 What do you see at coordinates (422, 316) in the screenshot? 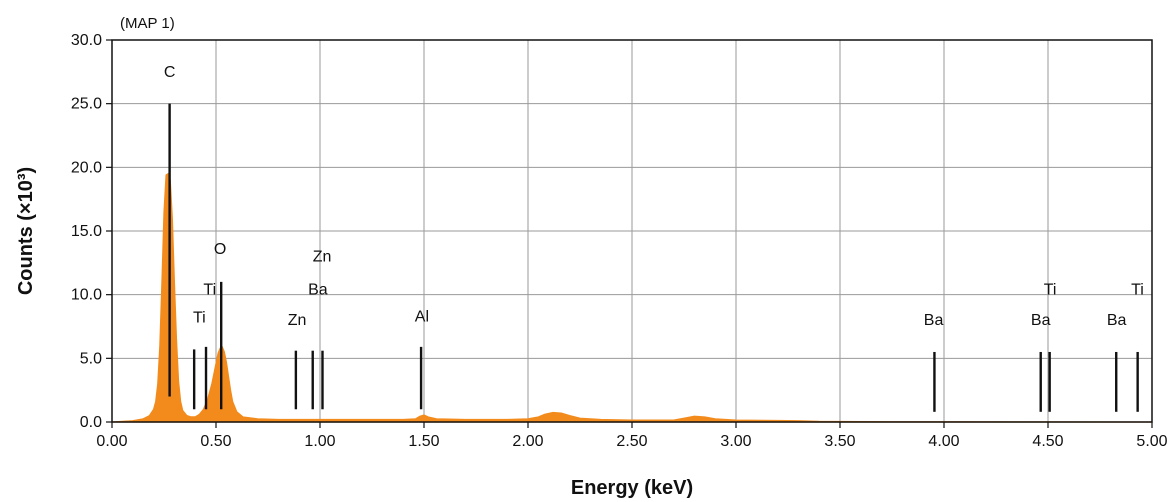
I see `element-label-al: Al` at bounding box center [422, 316].